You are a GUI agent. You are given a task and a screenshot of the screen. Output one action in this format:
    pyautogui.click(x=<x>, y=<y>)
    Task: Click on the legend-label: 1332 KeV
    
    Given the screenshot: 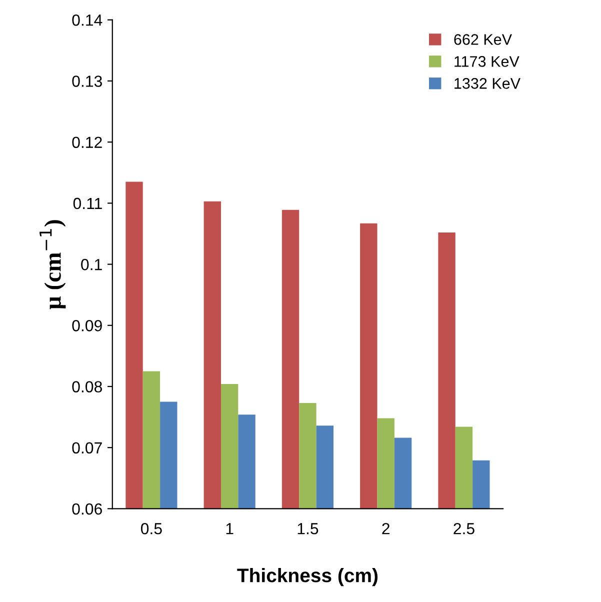 What is the action you would take?
    pyautogui.click(x=487, y=83)
    